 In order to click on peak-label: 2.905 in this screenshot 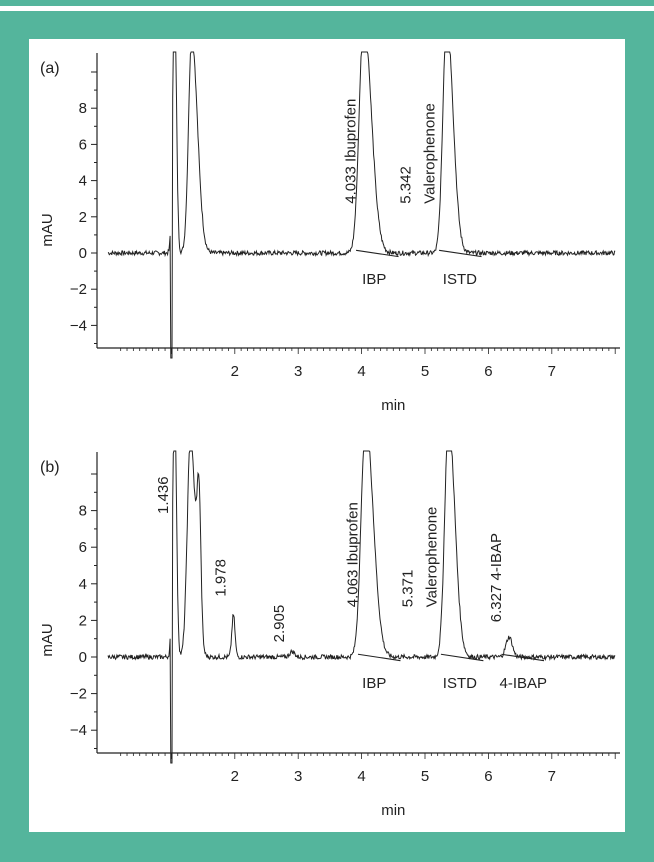, I will do `click(279, 624)`.